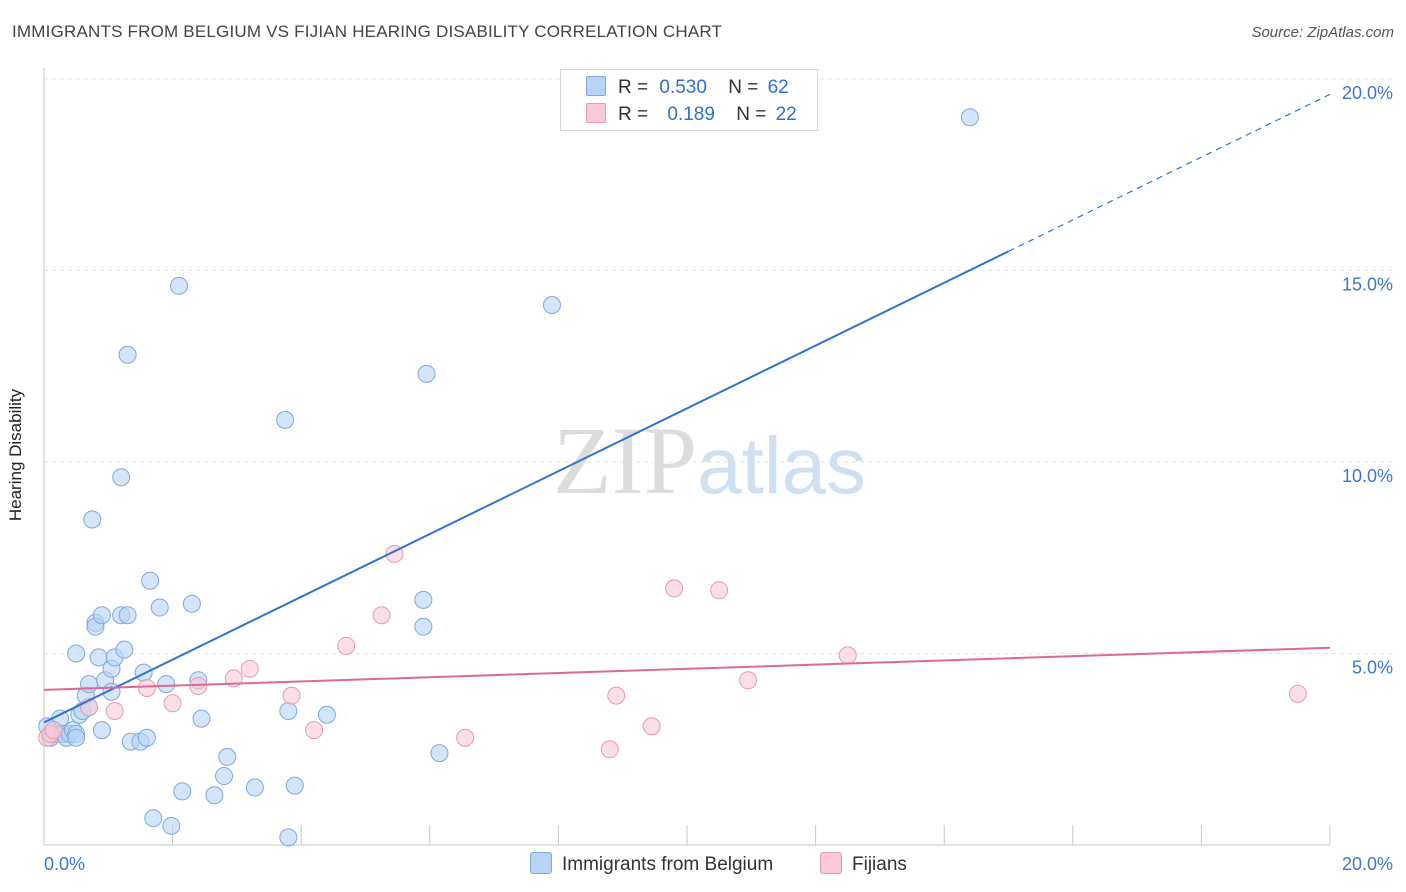 Image resolution: width=1406 pixels, height=892 pixels. What do you see at coordinates (689, 100) in the screenshot?
I see `correlation-legend: R = 0.530 N = 62 R = 0.189 N = 22` at bounding box center [689, 100].